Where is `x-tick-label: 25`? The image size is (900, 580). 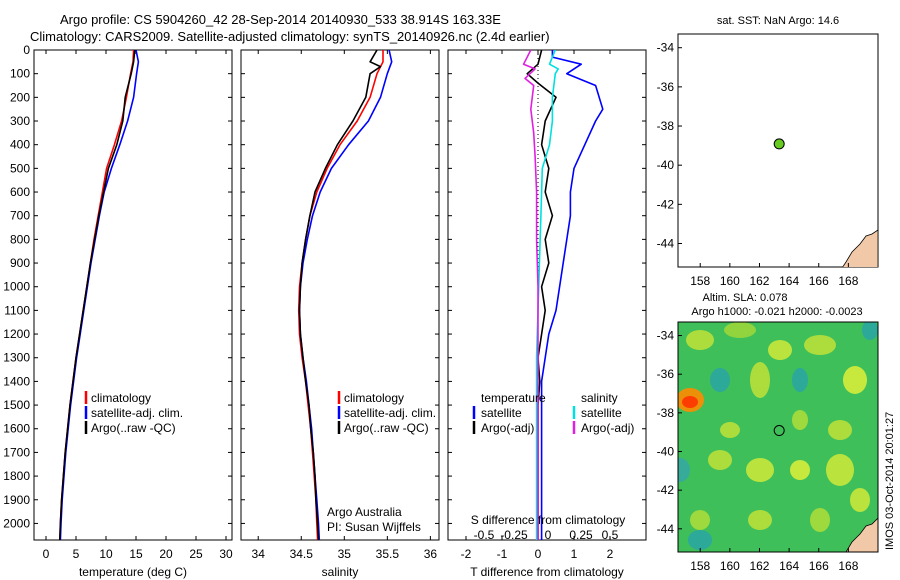
x-tick-label: 25 is located at coordinates (196, 554).